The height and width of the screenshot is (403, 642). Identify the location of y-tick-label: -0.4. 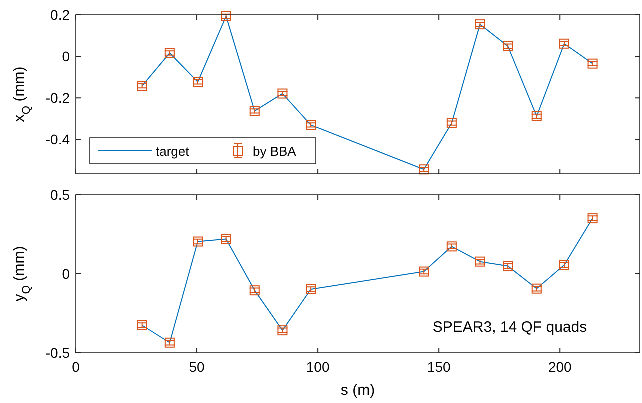
(58, 140).